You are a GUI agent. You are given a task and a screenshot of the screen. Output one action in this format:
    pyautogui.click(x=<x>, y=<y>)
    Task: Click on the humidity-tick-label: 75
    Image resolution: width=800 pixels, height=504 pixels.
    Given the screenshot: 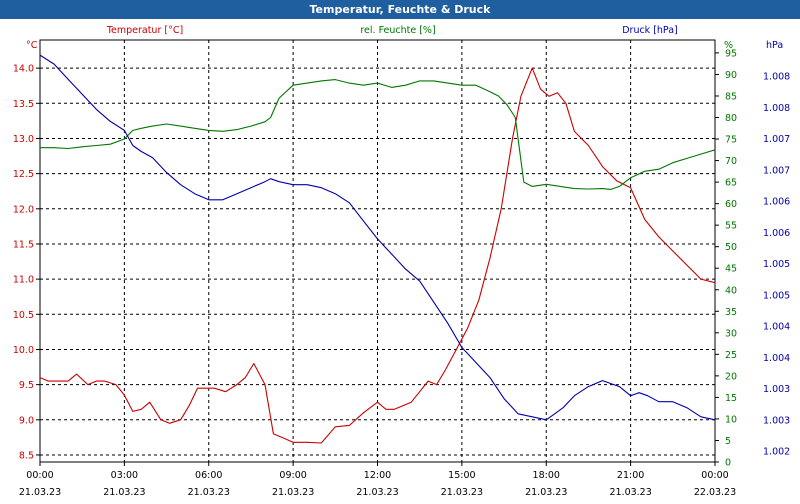 What is the action you would take?
    pyautogui.click(x=731, y=140)
    